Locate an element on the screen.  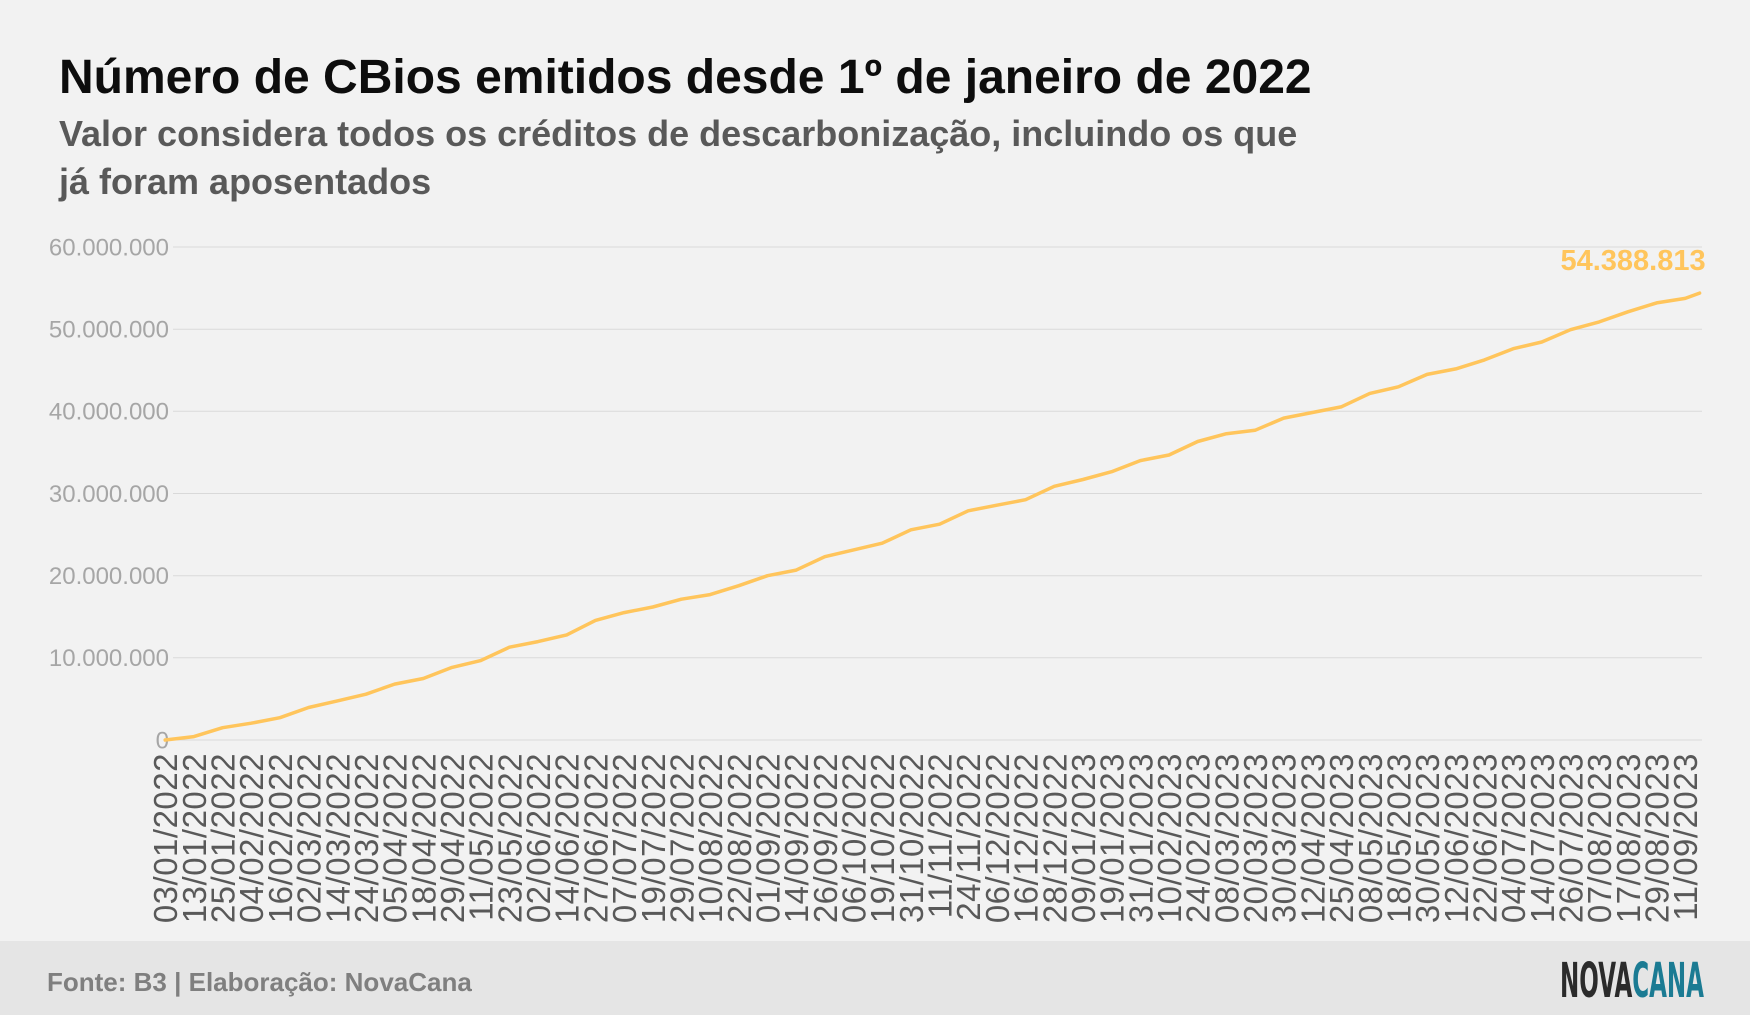
x-tick-label: 07/08/2023 is located at coordinates (1599, 838).